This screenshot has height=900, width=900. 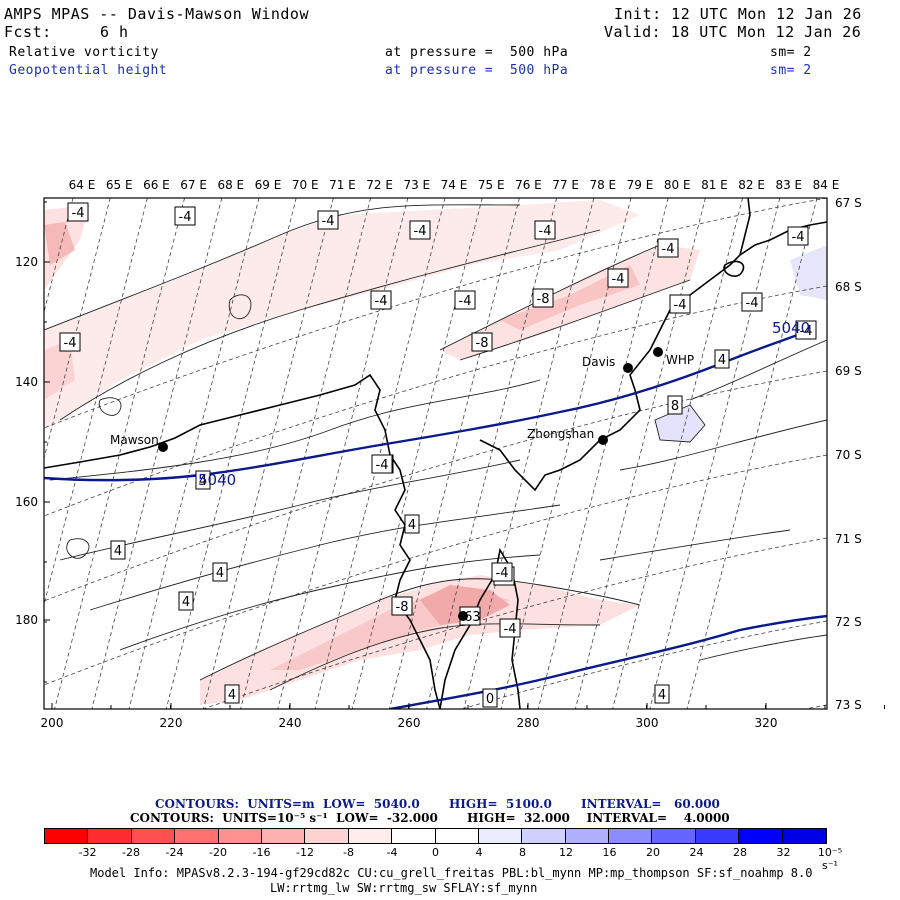 I want to click on x-axis-label: 300, so click(x=647, y=723).